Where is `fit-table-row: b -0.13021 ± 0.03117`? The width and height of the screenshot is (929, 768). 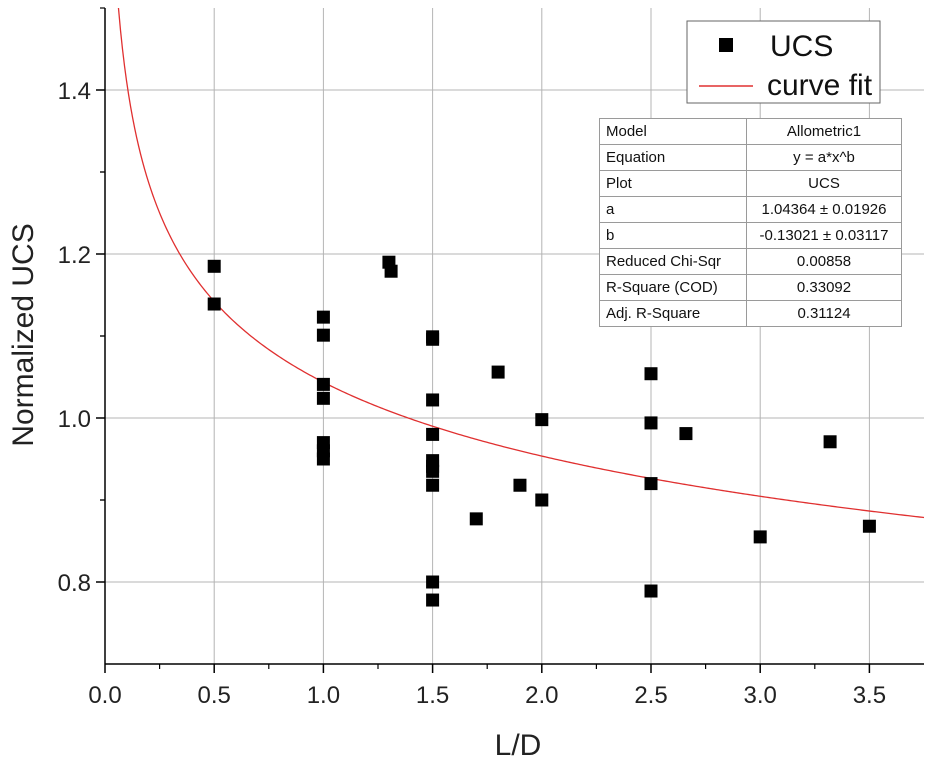 fit-table-row: b -0.13021 ± 0.03117 is located at coordinates (750, 235).